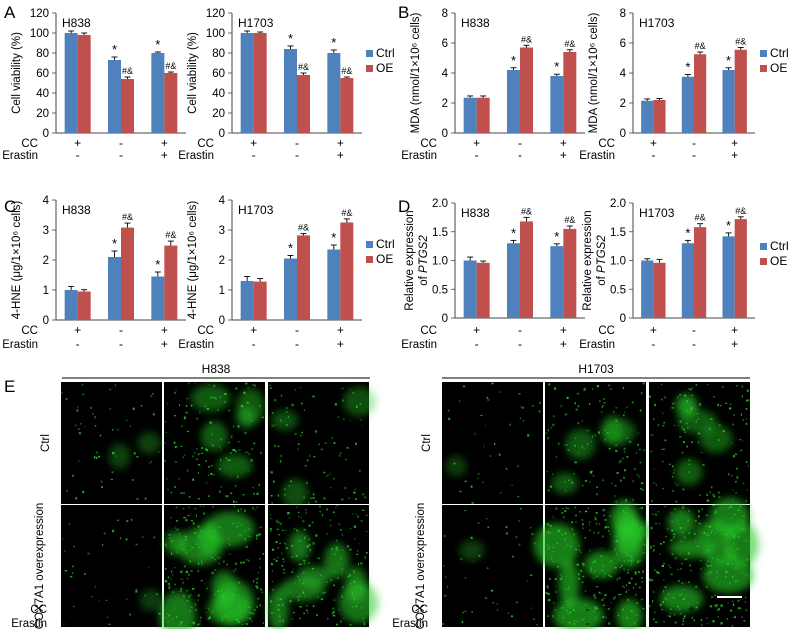 The width and height of the screenshot is (788, 629). Describe the element at coordinates (623, 44) in the screenshot. I see `y-tick-label: 6` at that location.